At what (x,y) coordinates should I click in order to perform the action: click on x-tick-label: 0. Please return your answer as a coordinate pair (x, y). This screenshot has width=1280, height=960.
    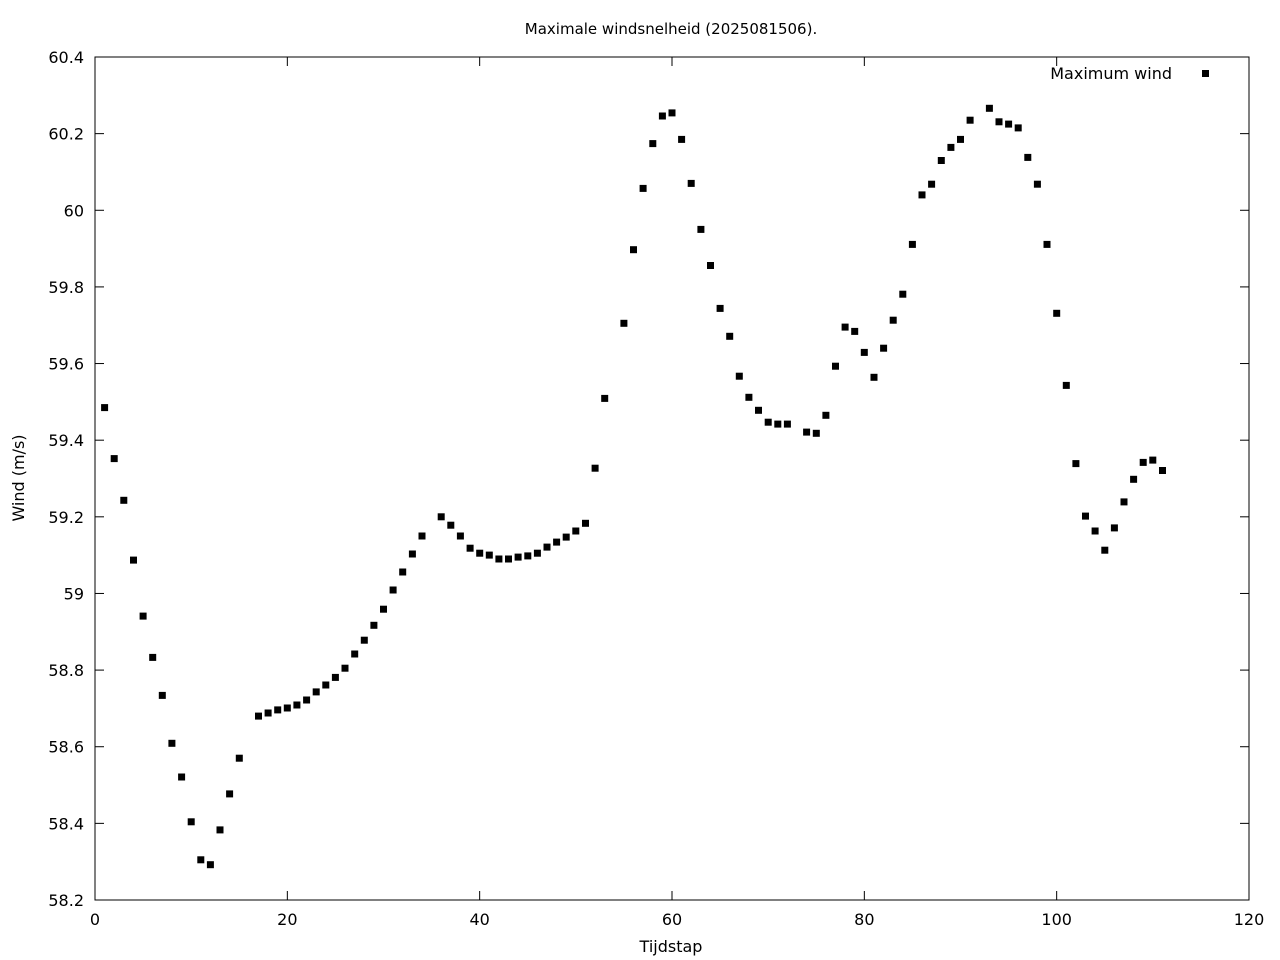
    Looking at the image, I should click on (95, 919).